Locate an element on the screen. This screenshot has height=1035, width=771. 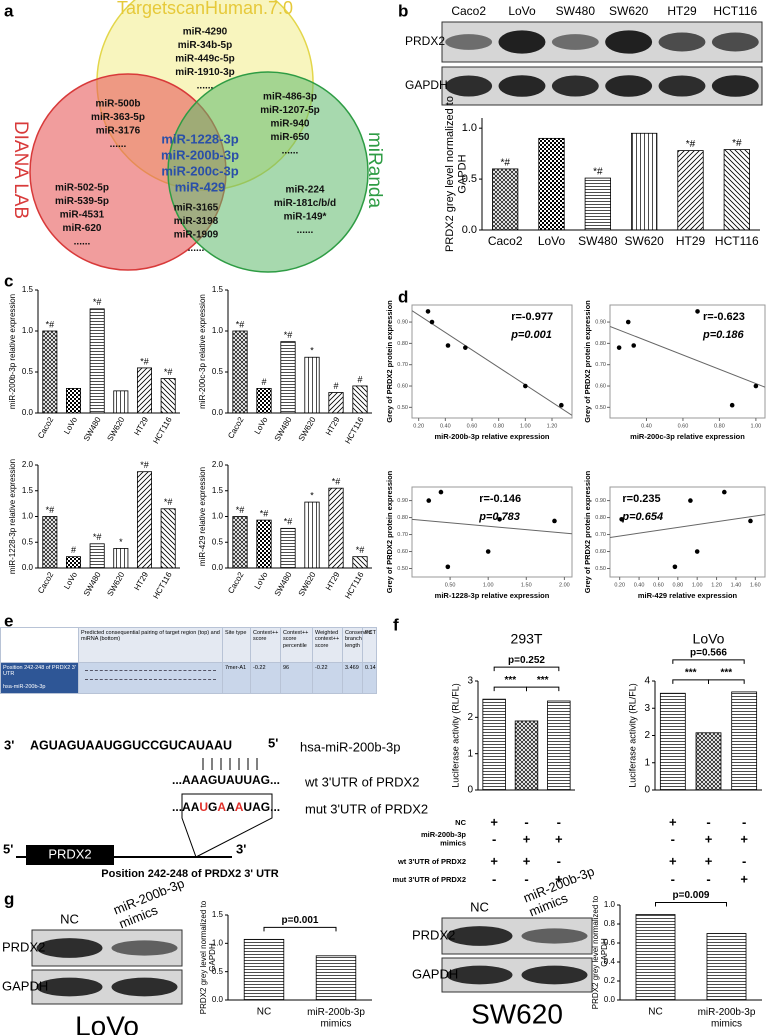
venn-circle-miranda is located at coordinates (268, 172).